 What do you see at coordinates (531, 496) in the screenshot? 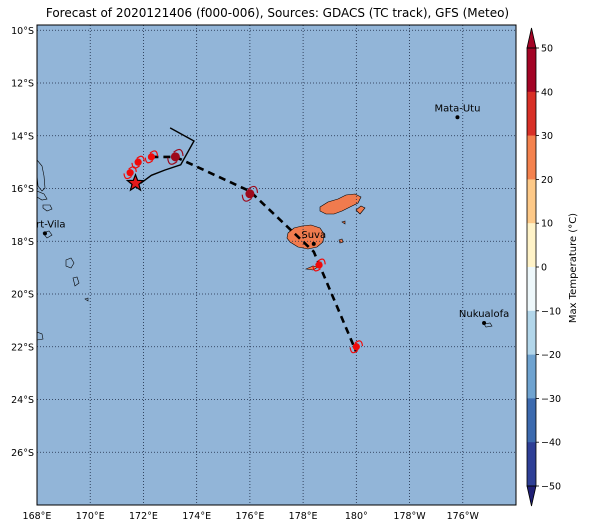
I see `colorbar-extend-min` at bounding box center [531, 496].